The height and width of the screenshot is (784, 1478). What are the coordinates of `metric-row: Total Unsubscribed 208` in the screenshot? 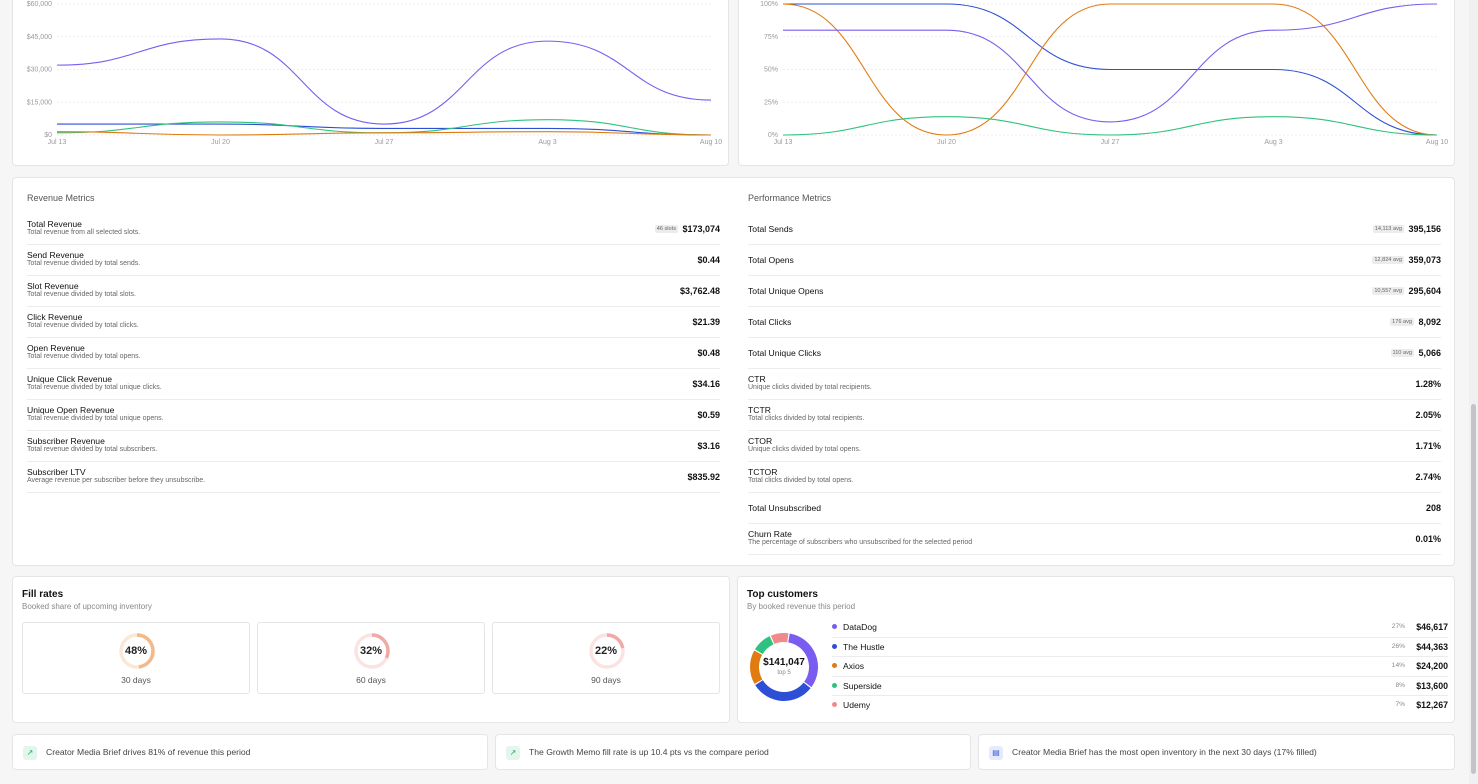 It's located at (1094, 508).